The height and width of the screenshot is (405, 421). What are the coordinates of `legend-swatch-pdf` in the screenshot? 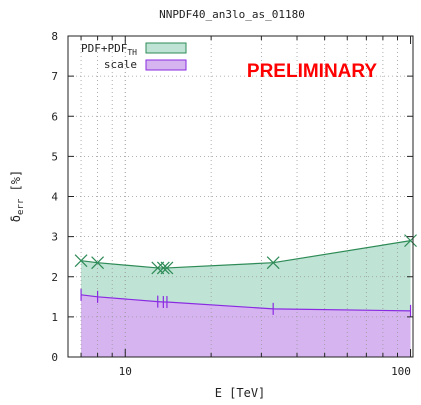 It's located at (166, 48).